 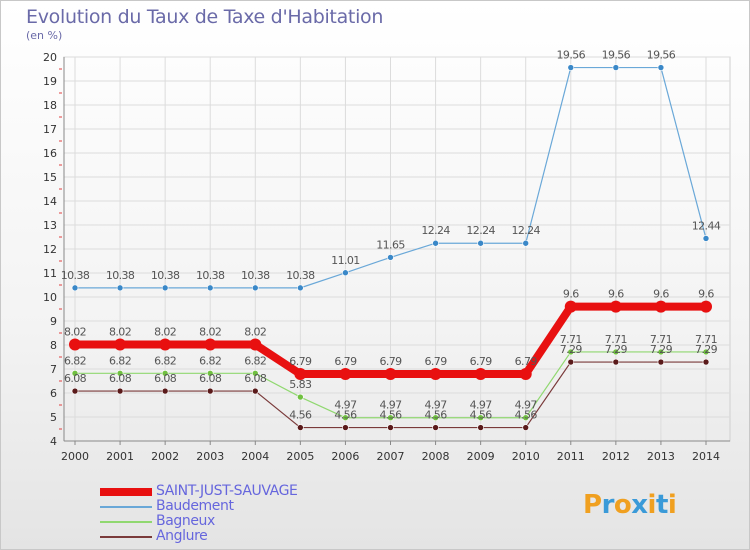 I want to click on x-tick-label: 2005, so click(x=300, y=456).